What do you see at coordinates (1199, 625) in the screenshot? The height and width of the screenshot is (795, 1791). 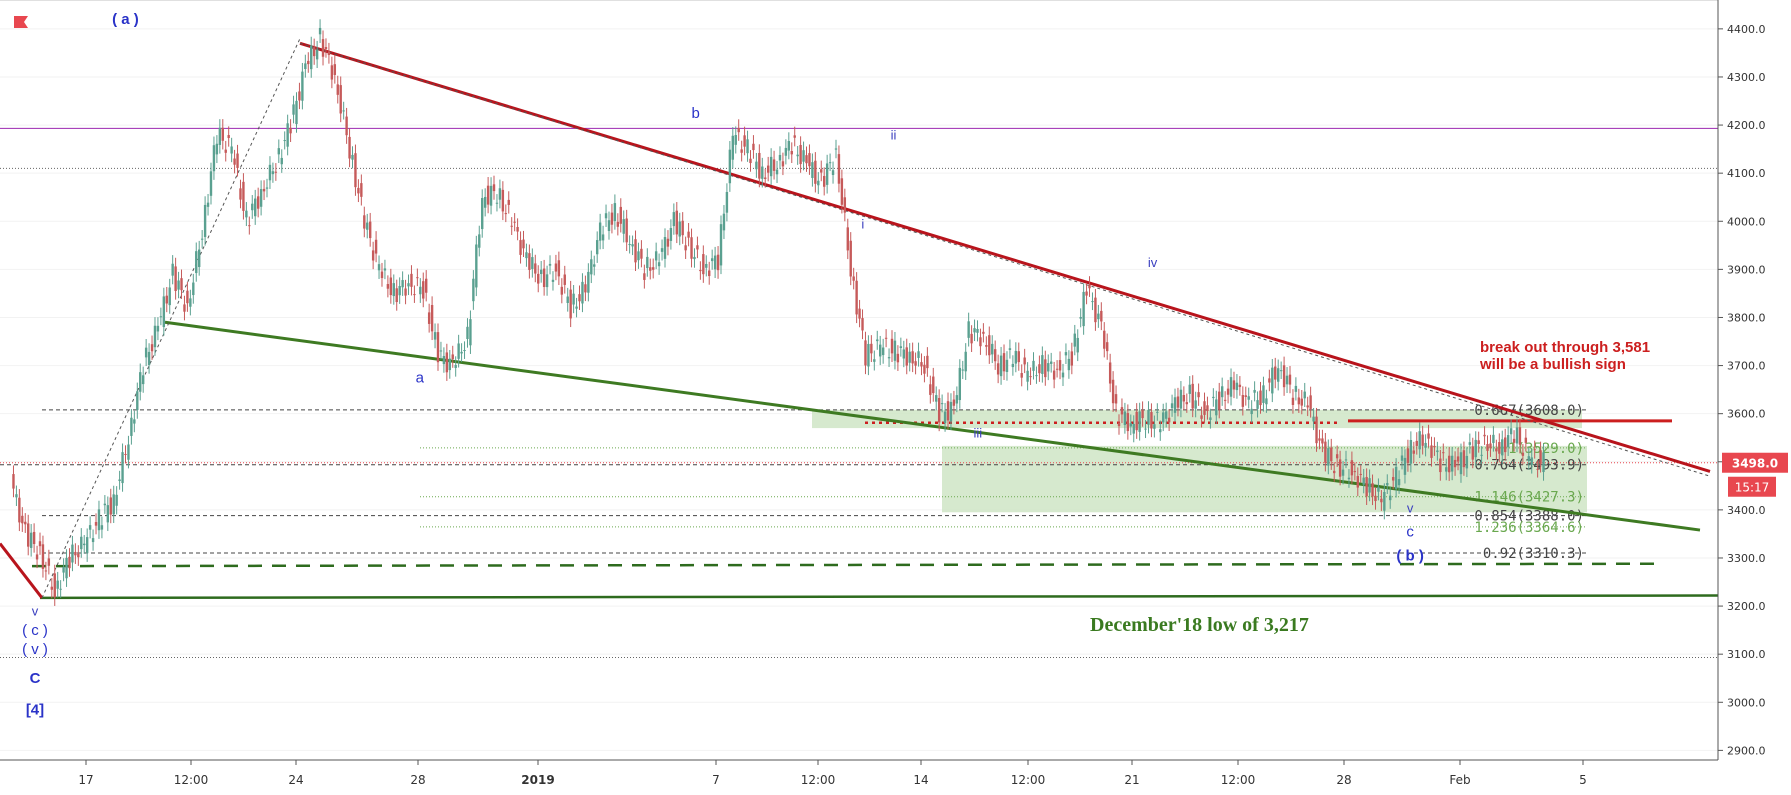 I see `december-low-note: December'18 low of 3,217` at bounding box center [1199, 625].